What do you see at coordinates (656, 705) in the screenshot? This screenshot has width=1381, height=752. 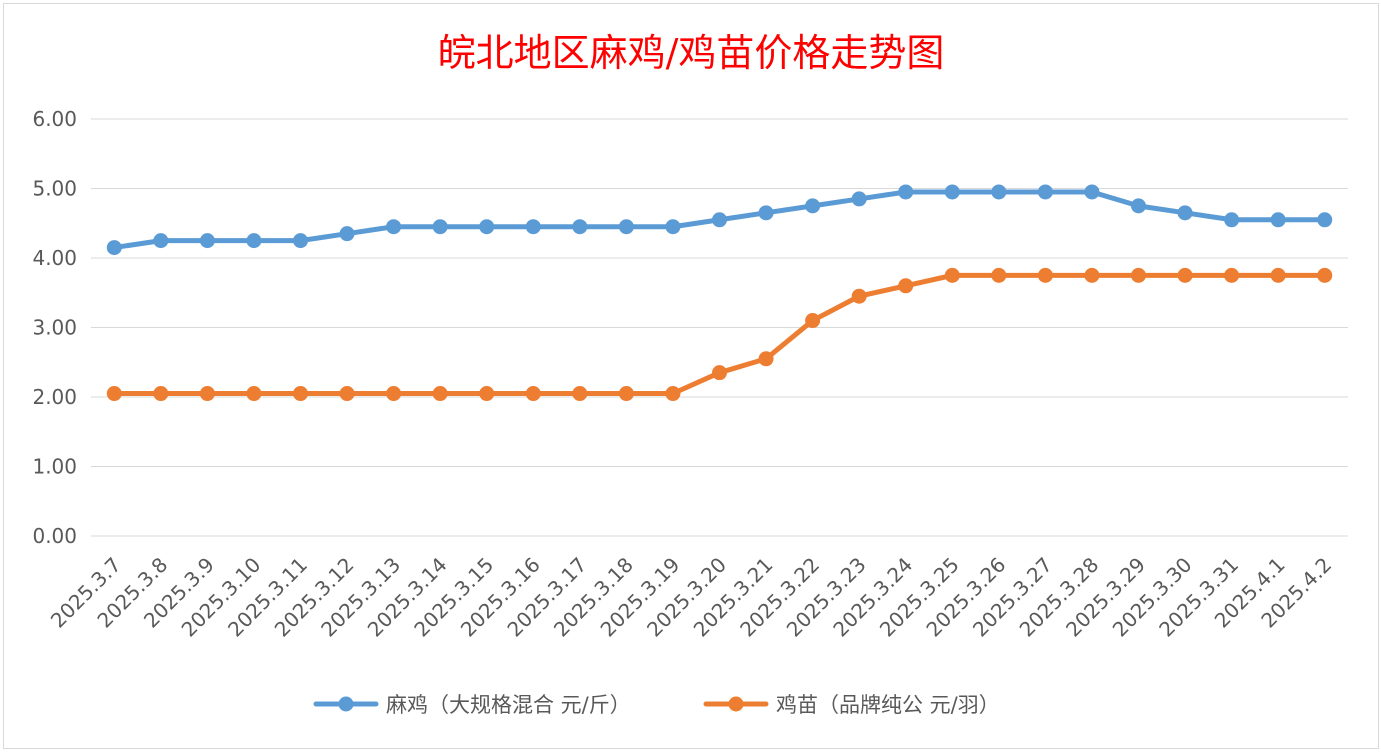 I see `legend: 麻鸡（大规格混合 元/斤） 鸡苗（品牌纯公 元/羽）` at bounding box center [656, 705].